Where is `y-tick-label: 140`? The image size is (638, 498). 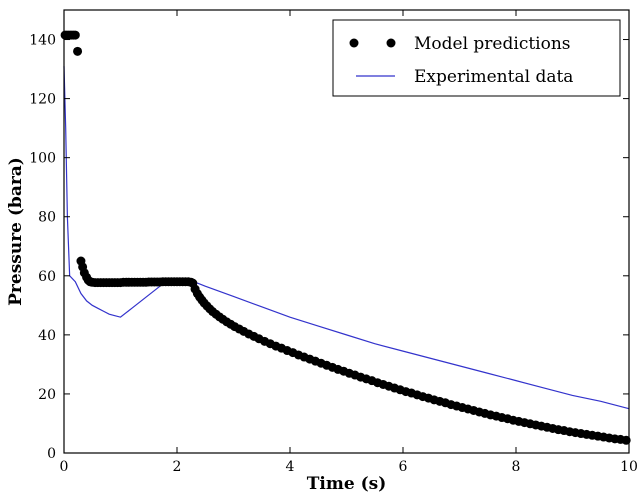
y-tick-label: 140 is located at coordinates (42, 41).